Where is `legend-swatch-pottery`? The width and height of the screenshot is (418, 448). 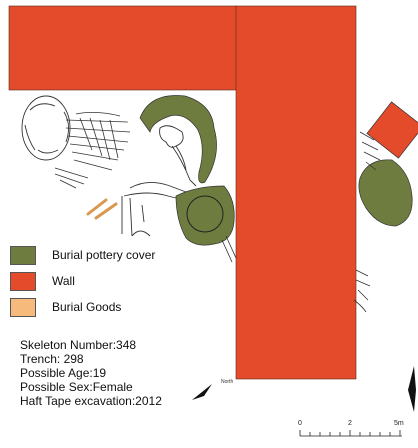 legend-swatch-pottery is located at coordinates (23, 255).